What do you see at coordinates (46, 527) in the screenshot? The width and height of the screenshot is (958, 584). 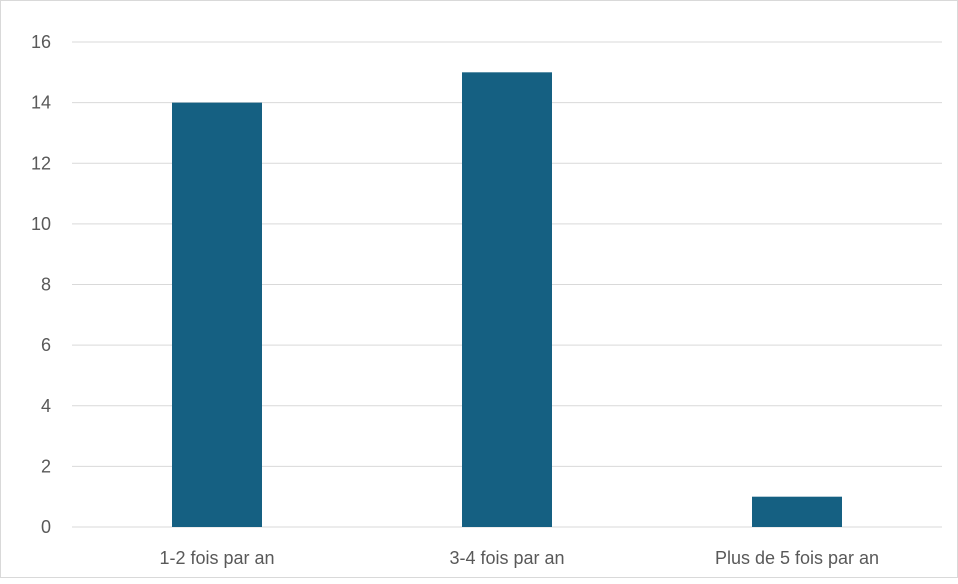 I see `y-tick-label: 0` at bounding box center [46, 527].